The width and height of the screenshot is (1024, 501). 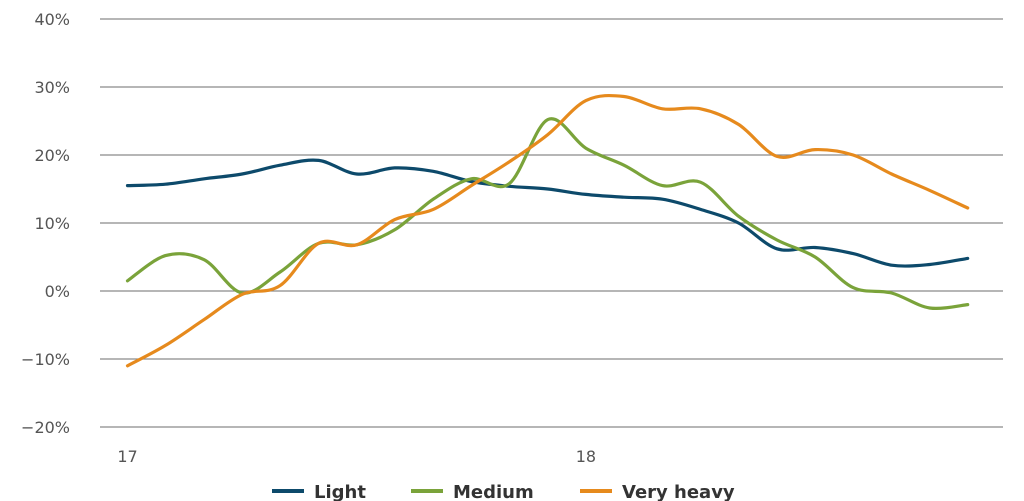 I want to click on x-axis-ticks: 17 18, so click(x=356, y=456).